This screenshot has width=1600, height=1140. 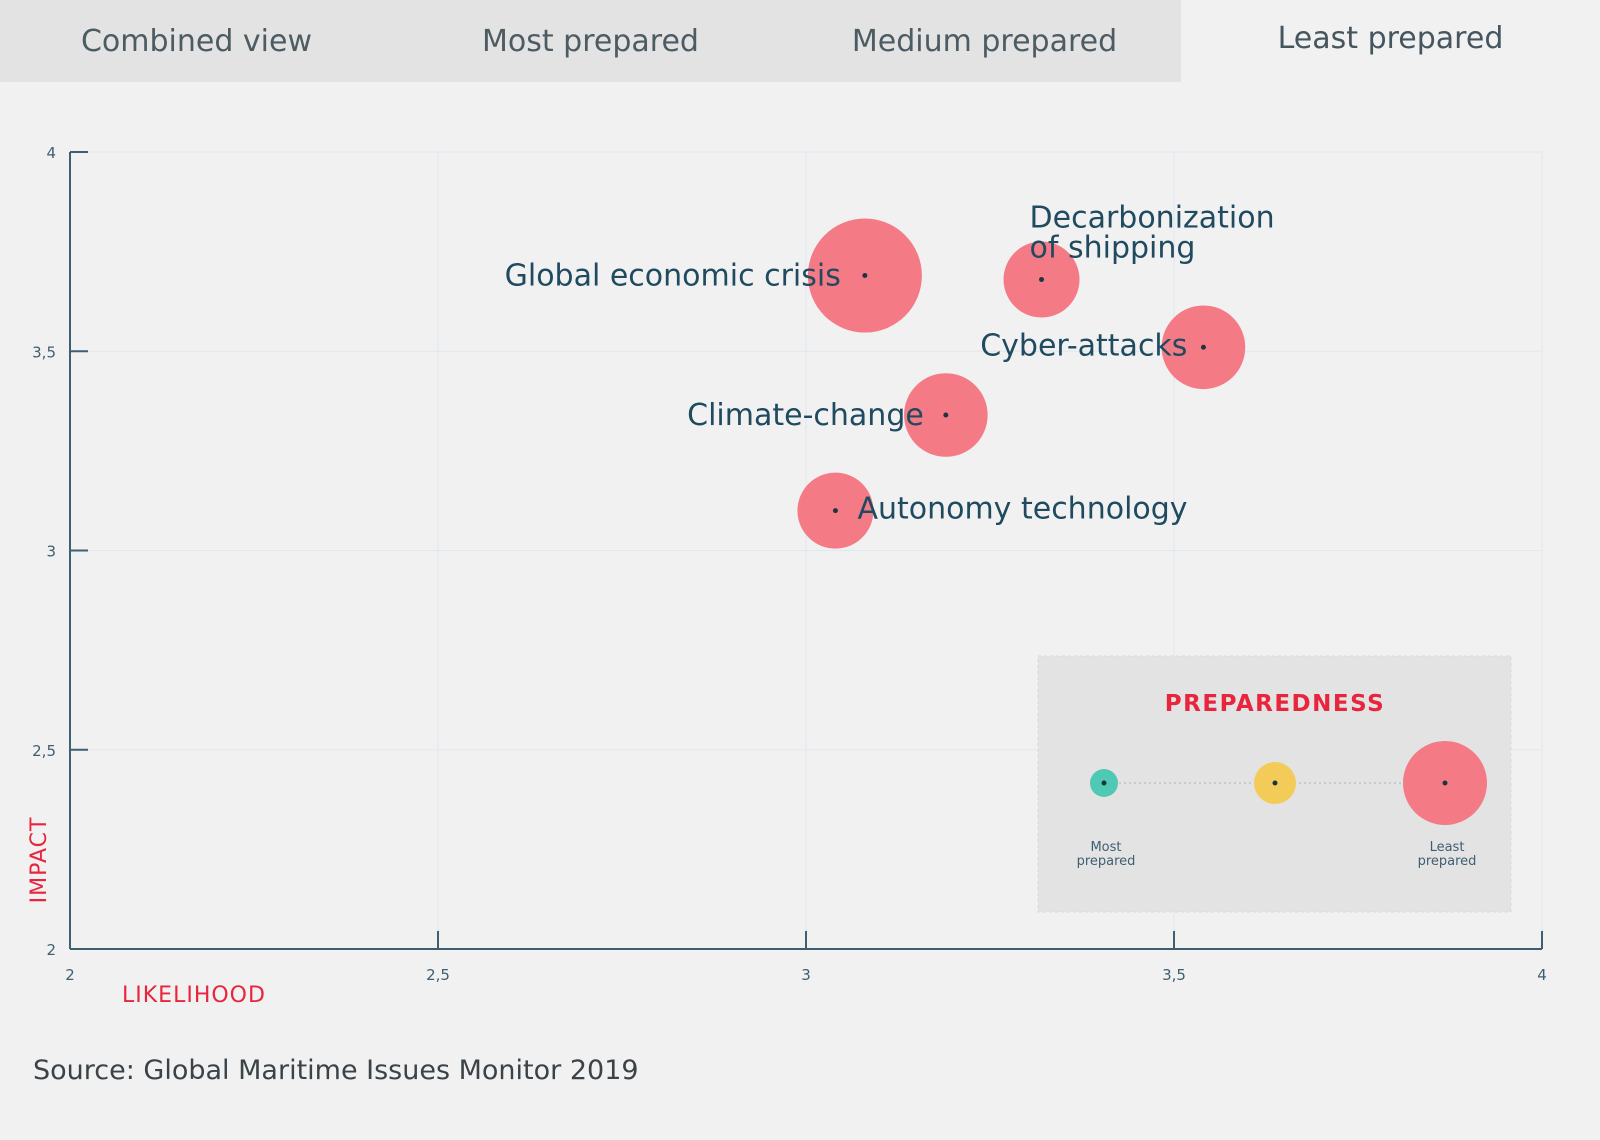 I want to click on bubble-label: Climate-change, so click(x=805, y=415).